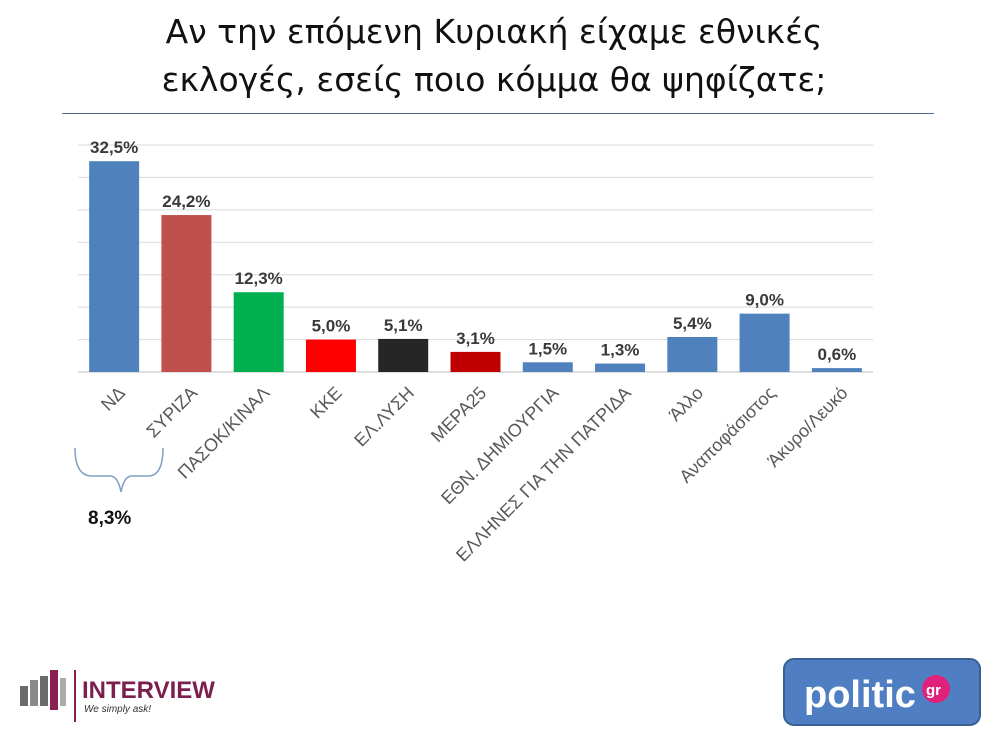 The height and width of the screenshot is (731, 988). Describe the element at coordinates (114, 147) in the screenshot. I see `value-label: 32,5%` at that location.